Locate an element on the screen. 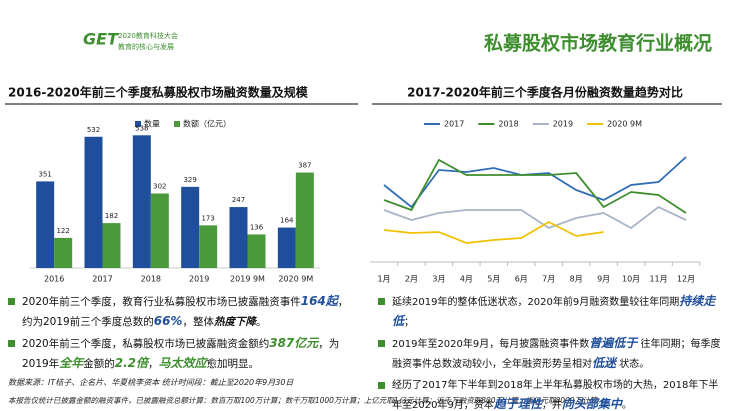 The height and width of the screenshot is (411, 730). emphasis: 66% is located at coordinates (168, 321).